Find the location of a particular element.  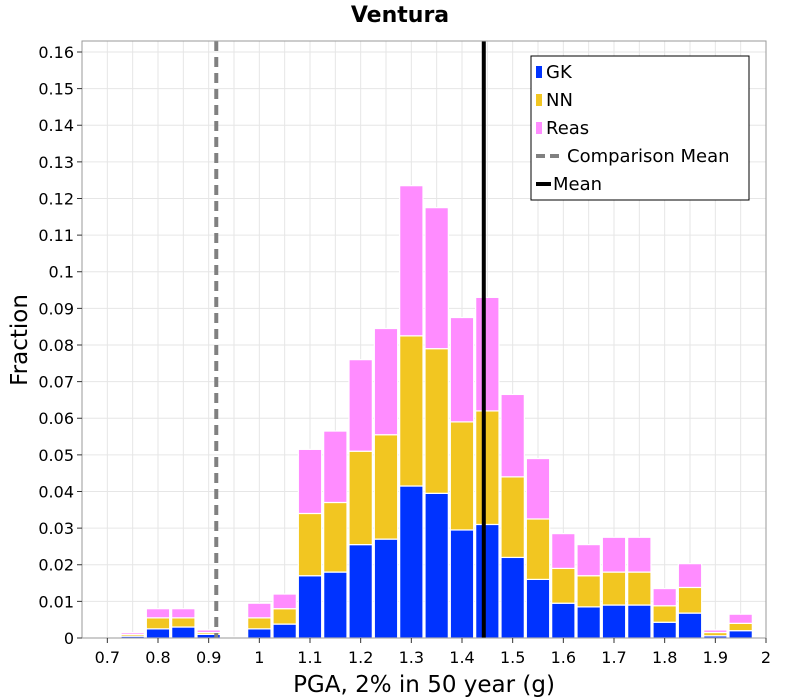

x-tick-label: 1.5 is located at coordinates (512, 657).